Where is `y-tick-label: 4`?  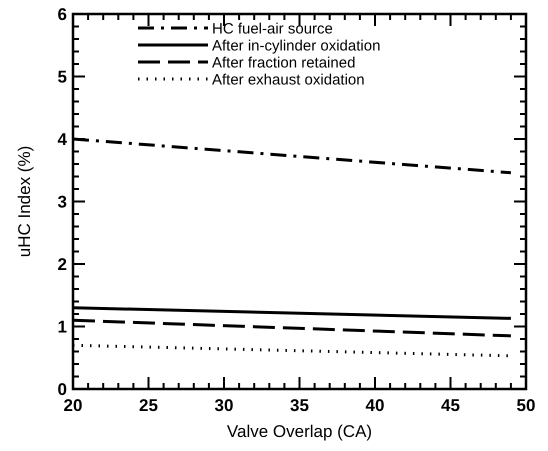 y-tick-label: 4 is located at coordinates (63, 139).